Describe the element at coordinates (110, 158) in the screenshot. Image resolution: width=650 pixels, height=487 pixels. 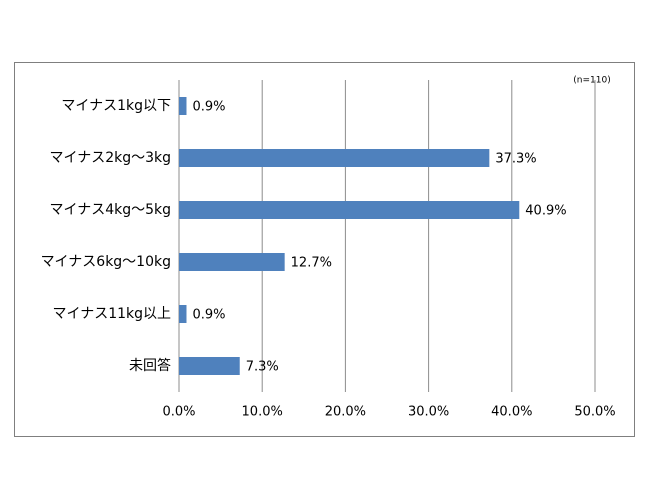
I see `y-tick-label: マイナス2kg～3kg` at that location.